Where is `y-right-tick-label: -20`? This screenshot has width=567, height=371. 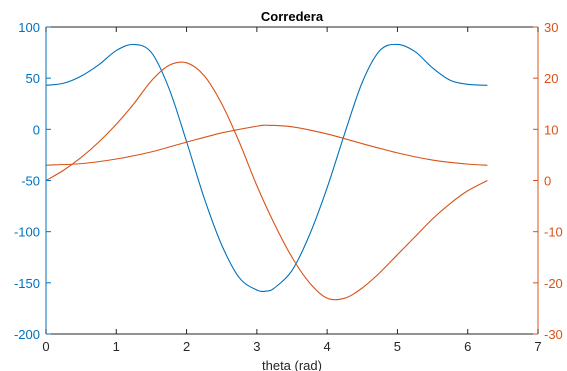
y-right-tick-label: -20 is located at coordinates (553, 283).